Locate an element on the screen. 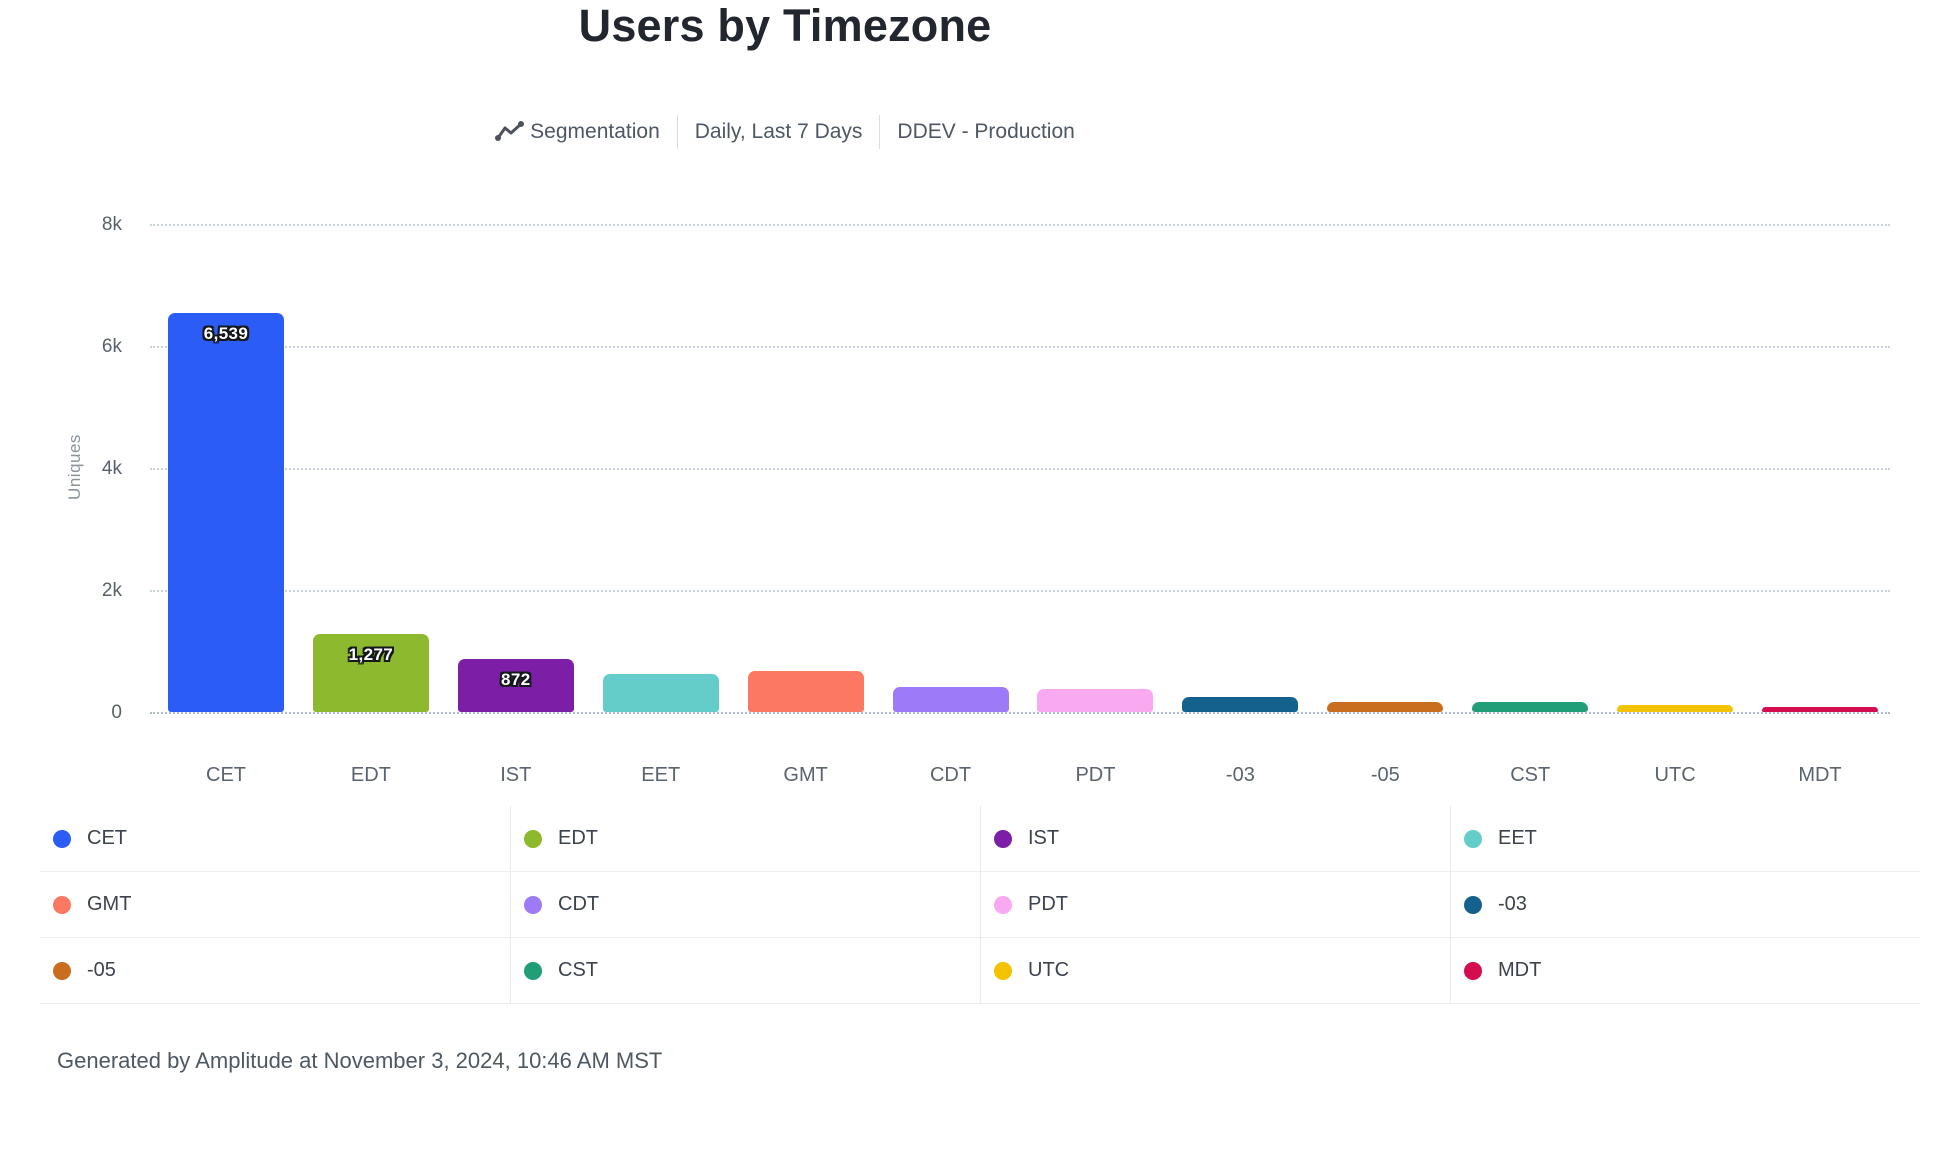 The width and height of the screenshot is (1960, 1152). bar-IST is located at coordinates (515, 685).